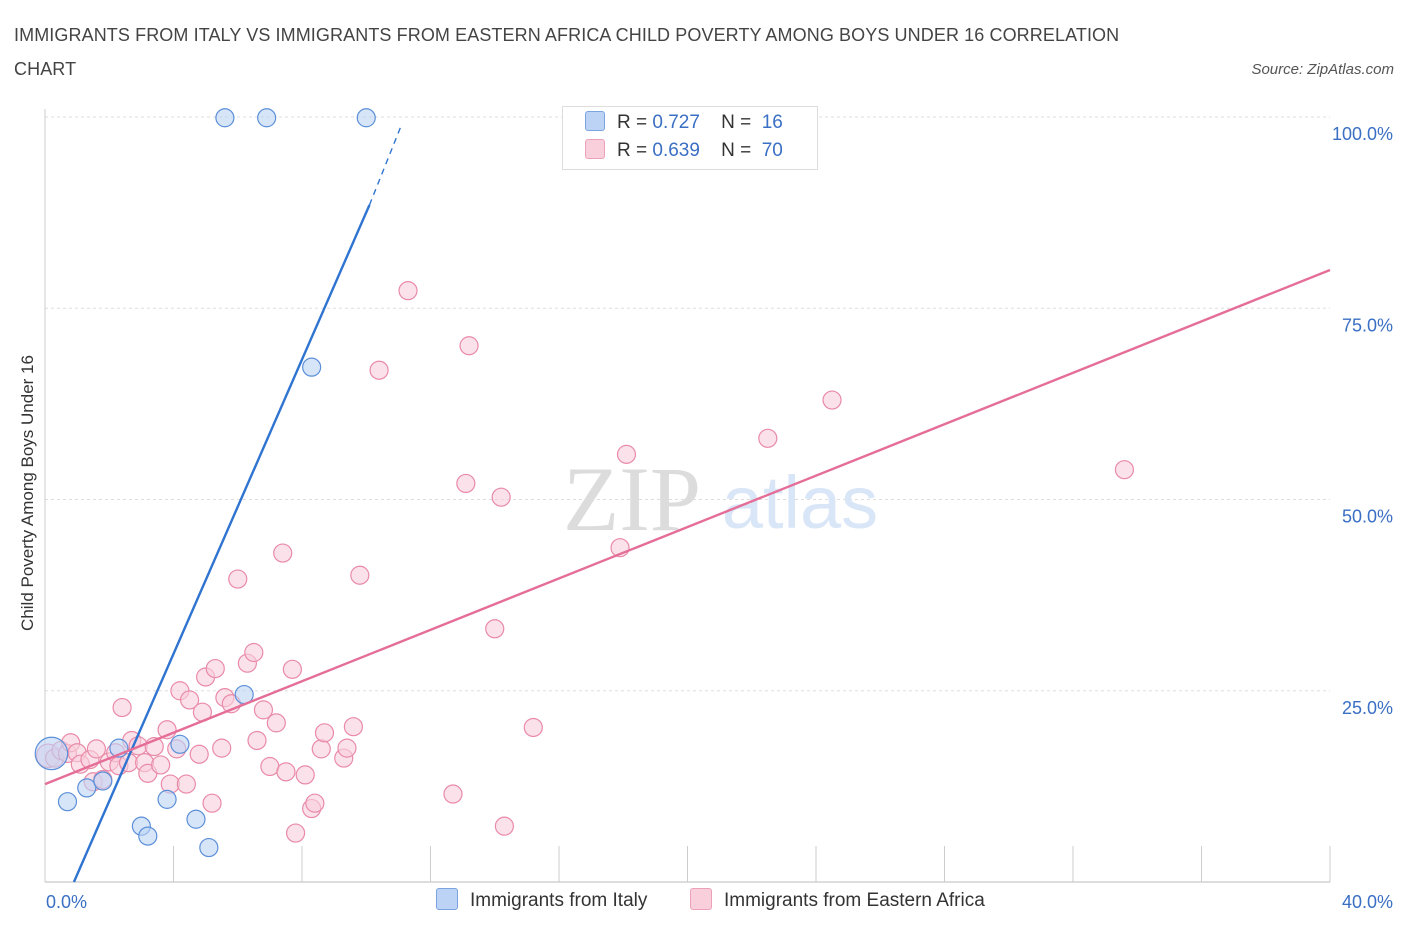  What do you see at coordinates (1367, 517) in the screenshot?
I see `y-tick-label-1: 50.0%` at bounding box center [1367, 517].